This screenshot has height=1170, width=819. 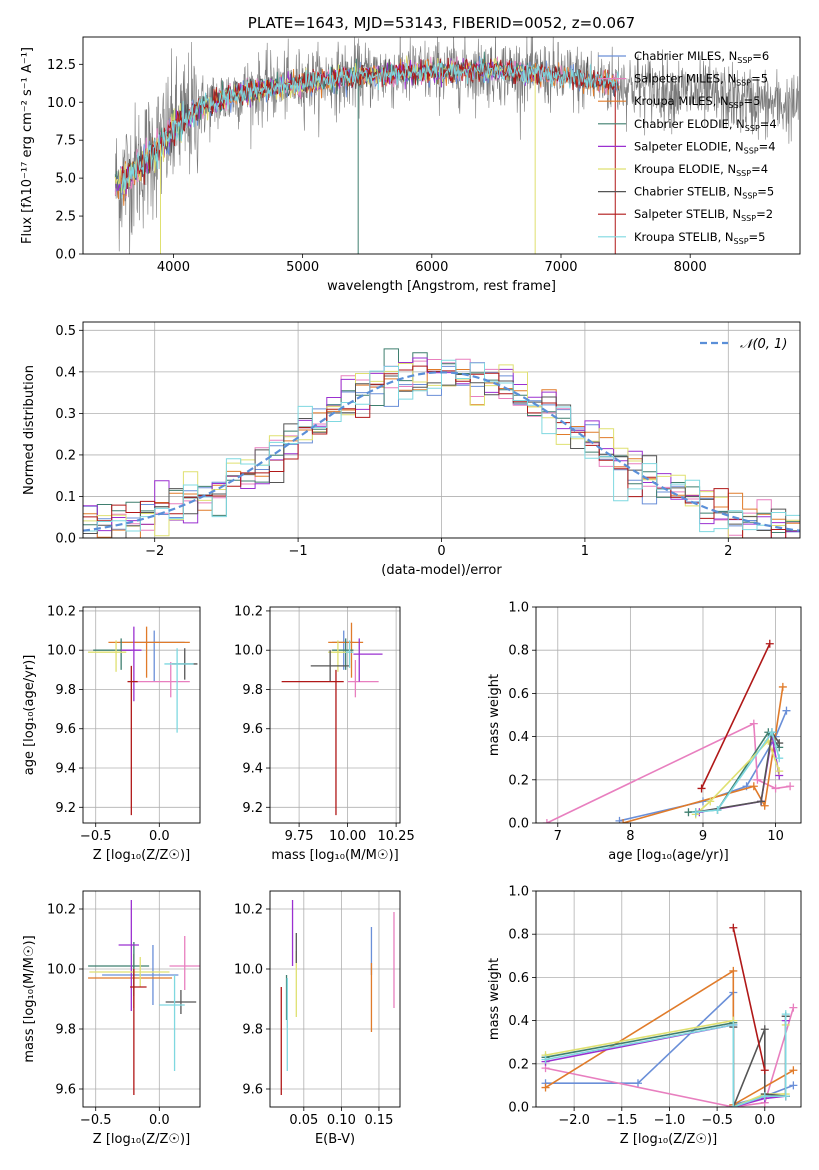 I want to click on y-tick-label: 0.5, so click(x=65, y=331).